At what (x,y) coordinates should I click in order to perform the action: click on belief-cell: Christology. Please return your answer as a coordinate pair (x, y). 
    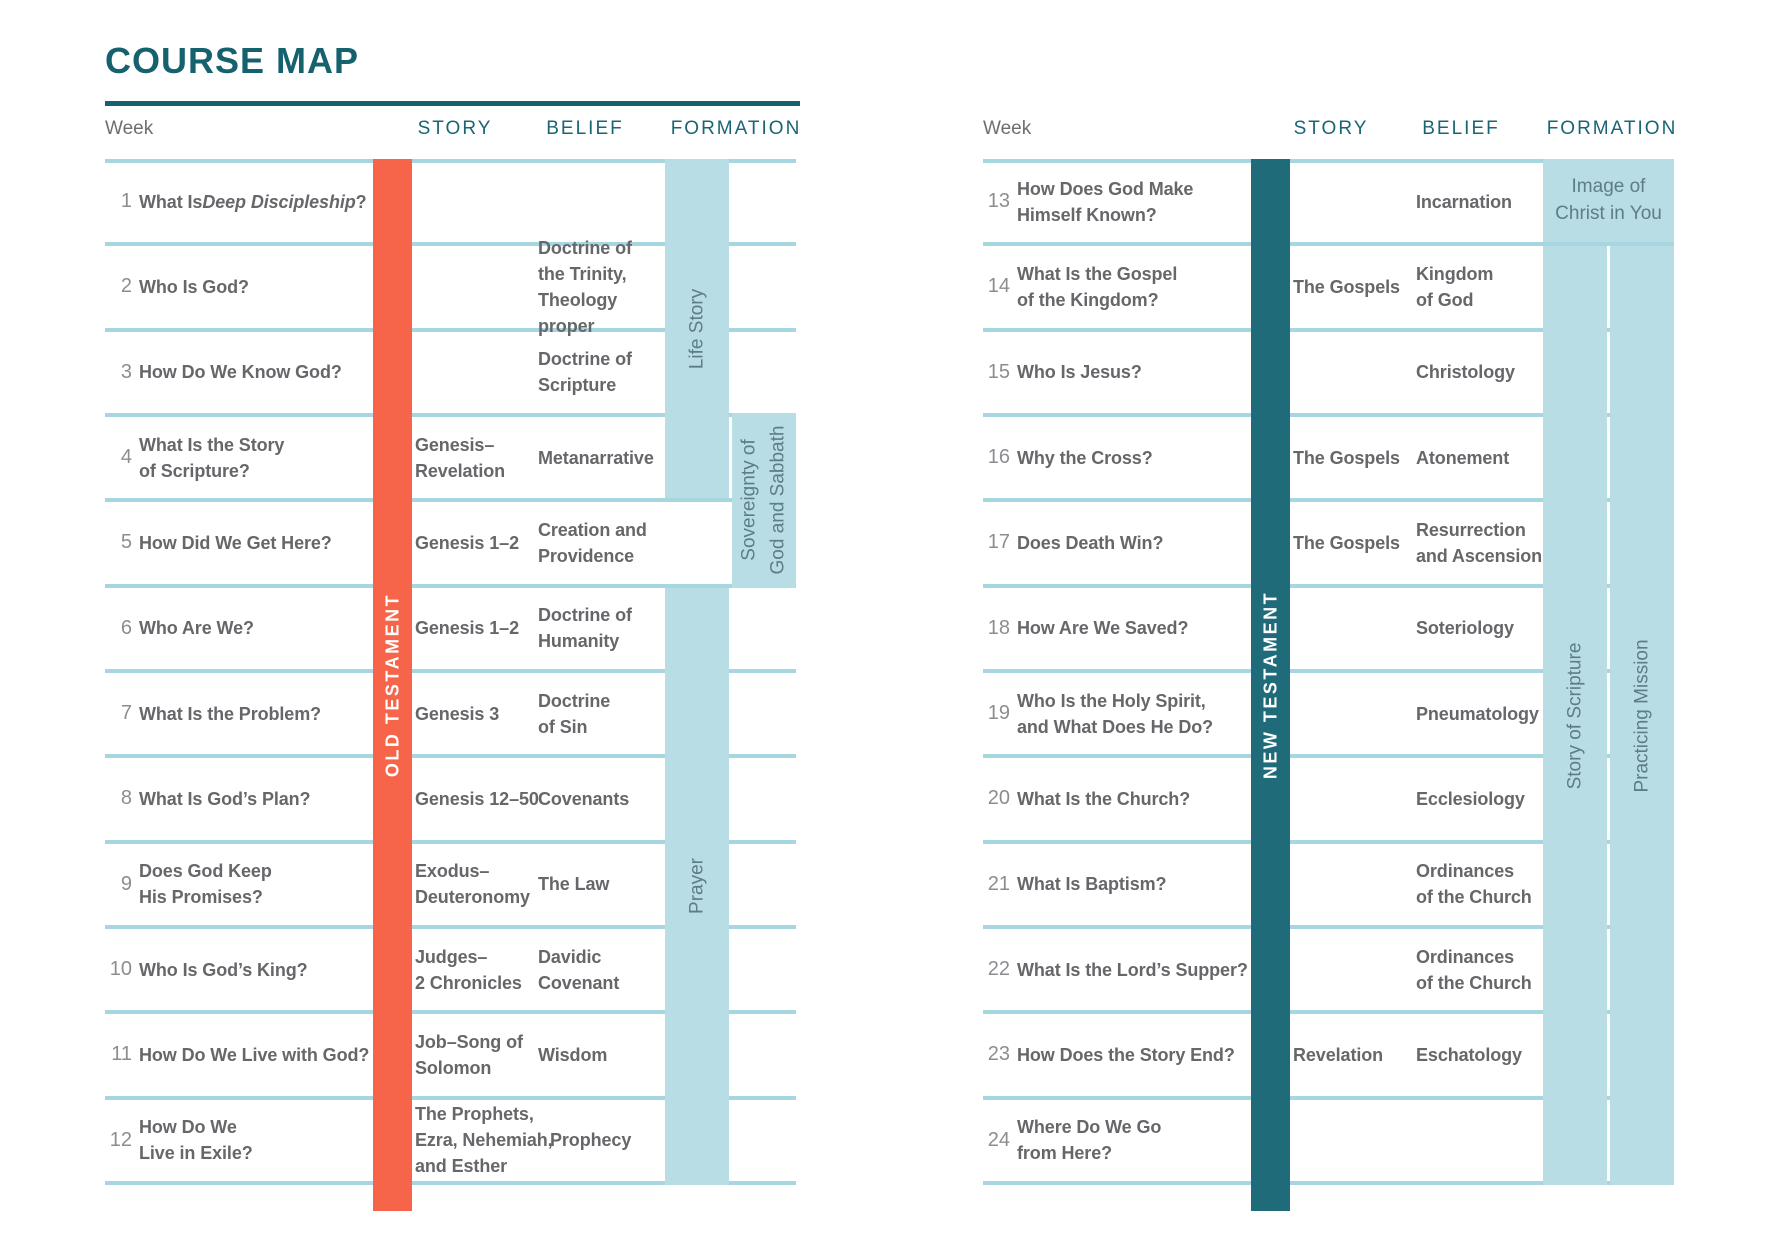
    Looking at the image, I should click on (1465, 372).